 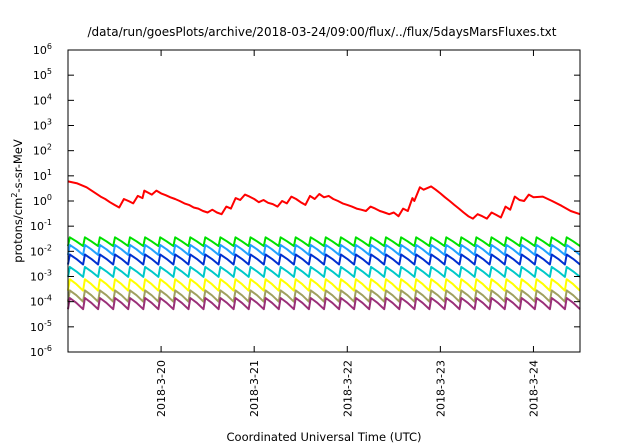 What do you see at coordinates (161, 388) in the screenshot?
I see `x-tick-label: 2018-3-20` at bounding box center [161, 388].